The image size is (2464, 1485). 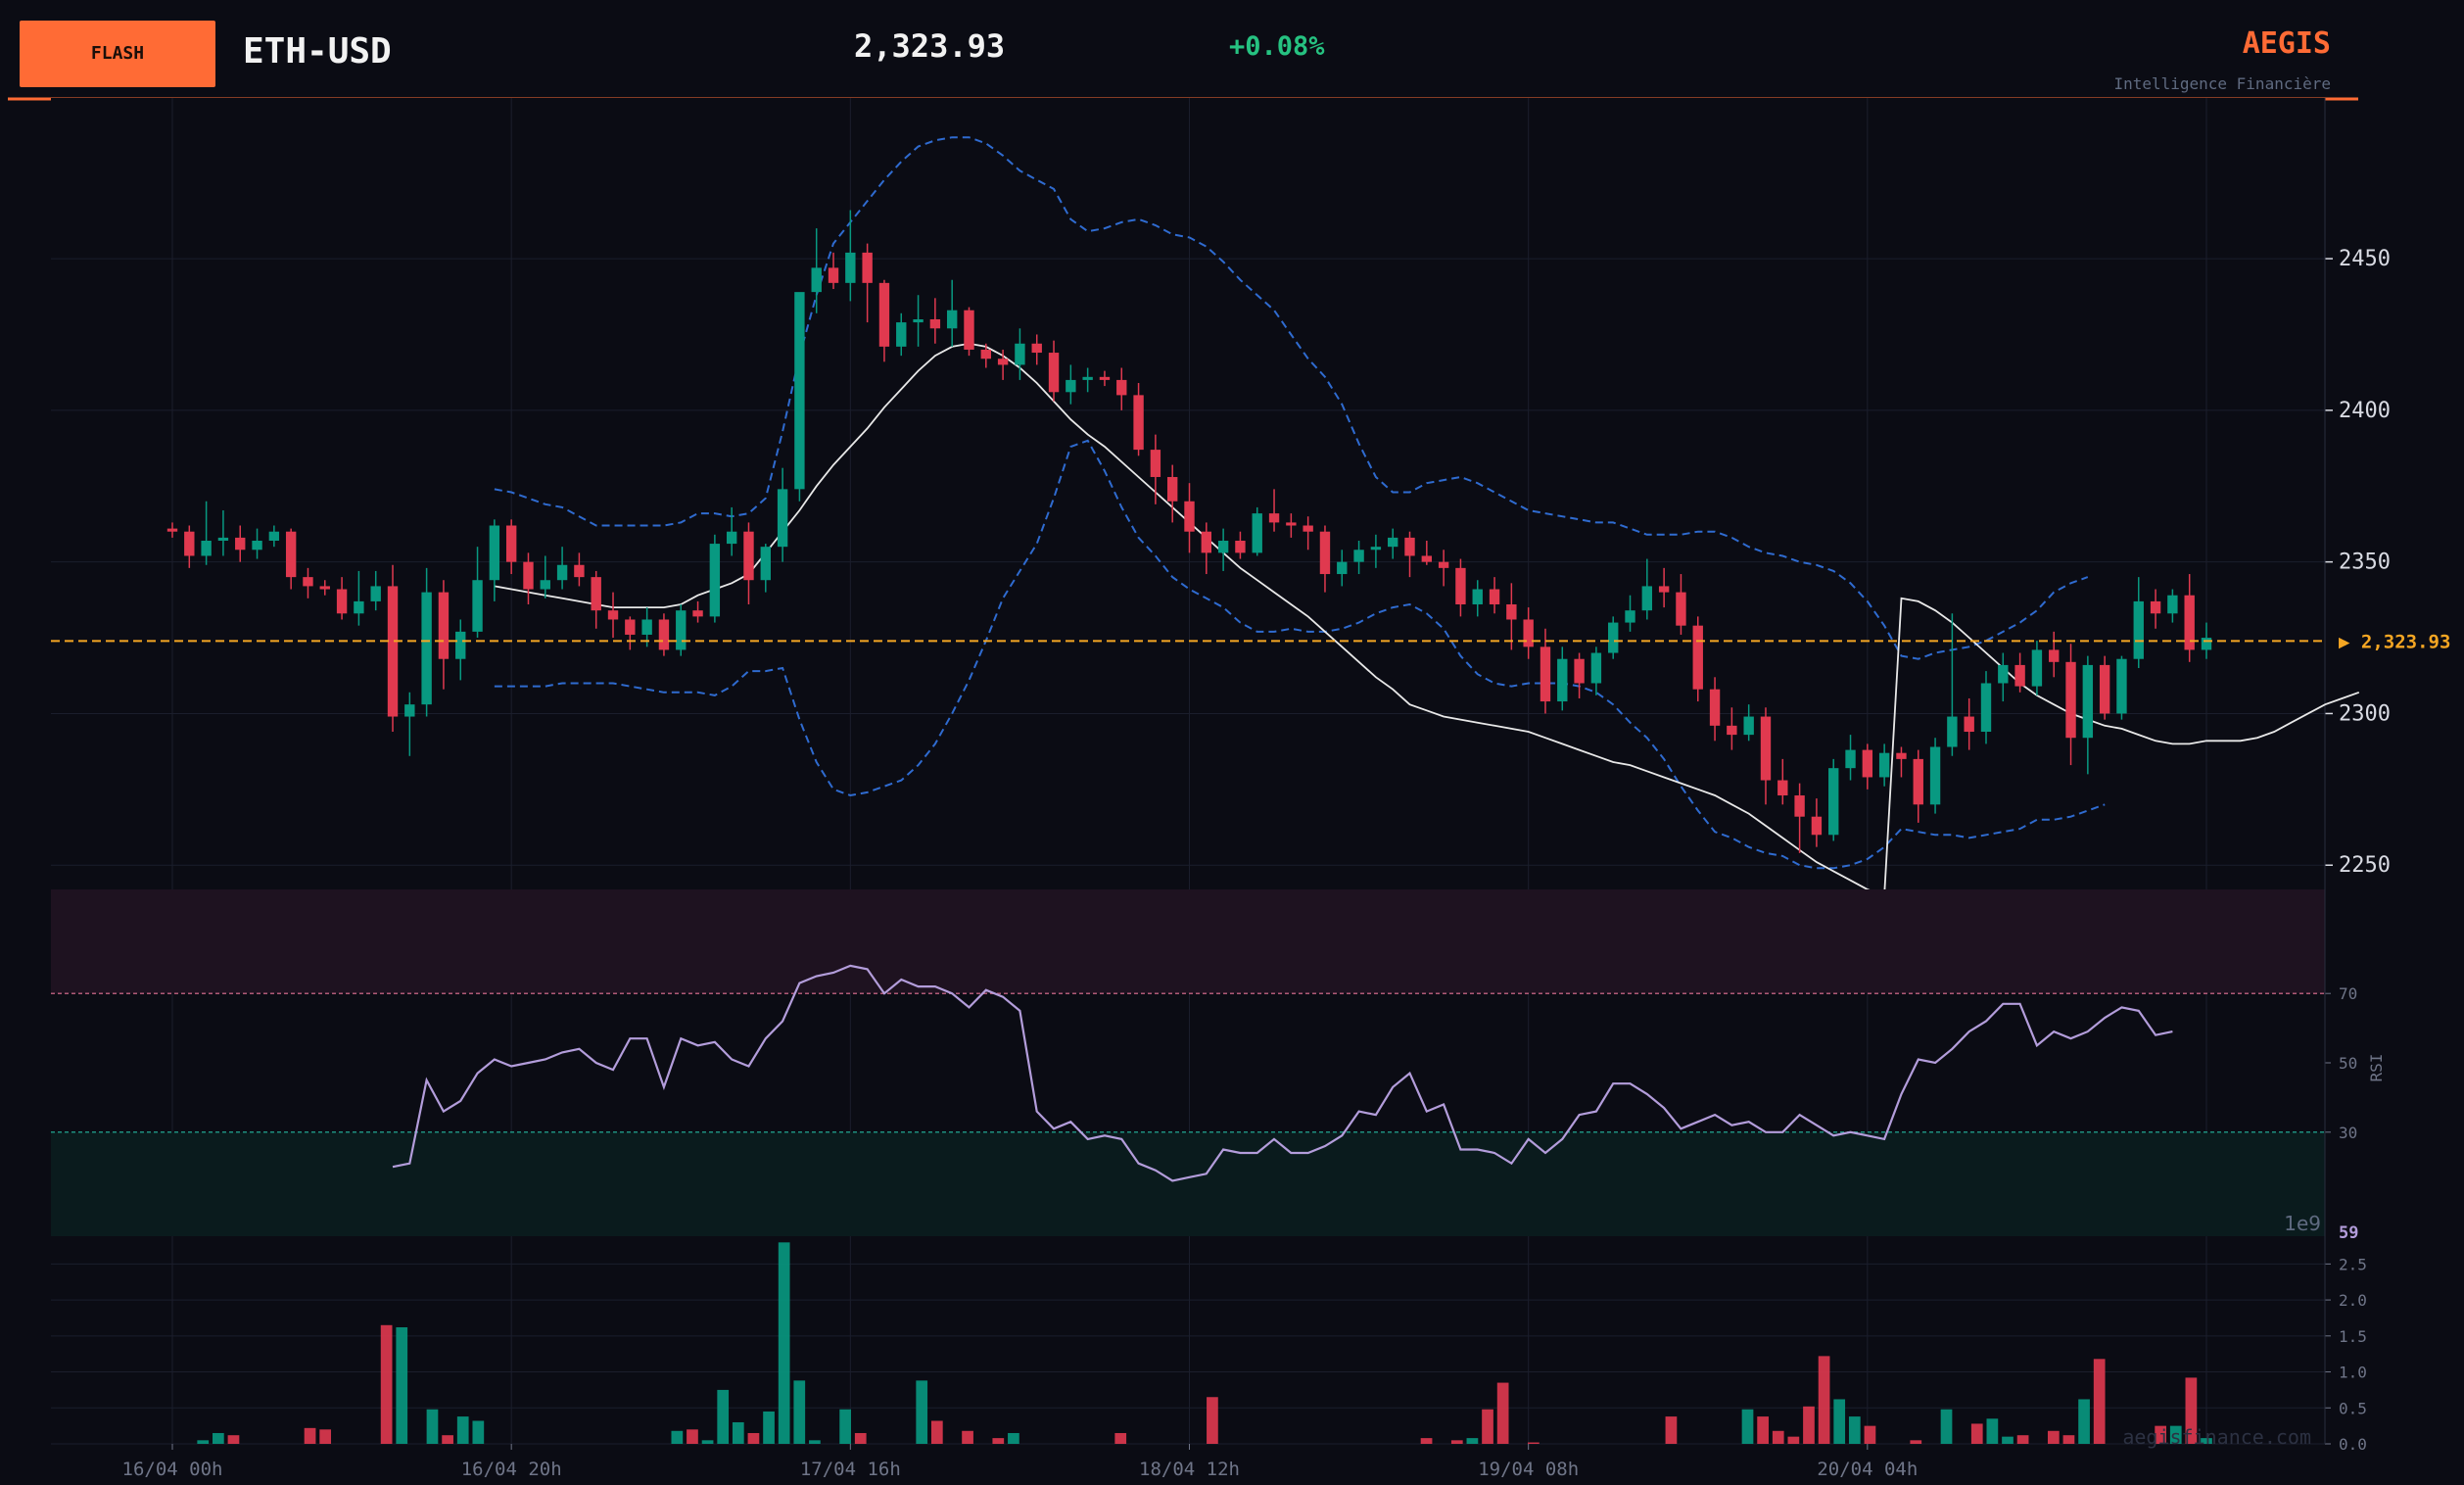 What do you see at coordinates (2353, 1300) in the screenshot?
I see `volume-tick-label: 2.0` at bounding box center [2353, 1300].